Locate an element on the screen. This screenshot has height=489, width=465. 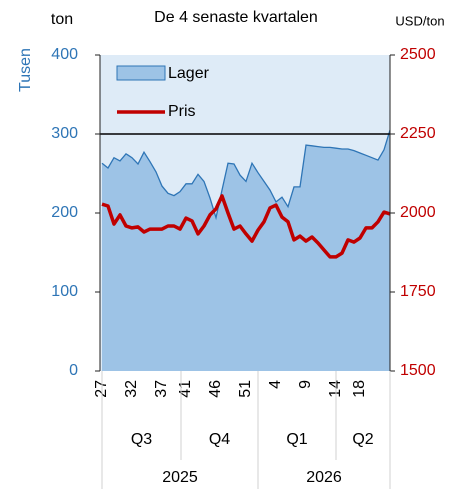
quarter-label: Q2 is located at coordinates (362, 439).